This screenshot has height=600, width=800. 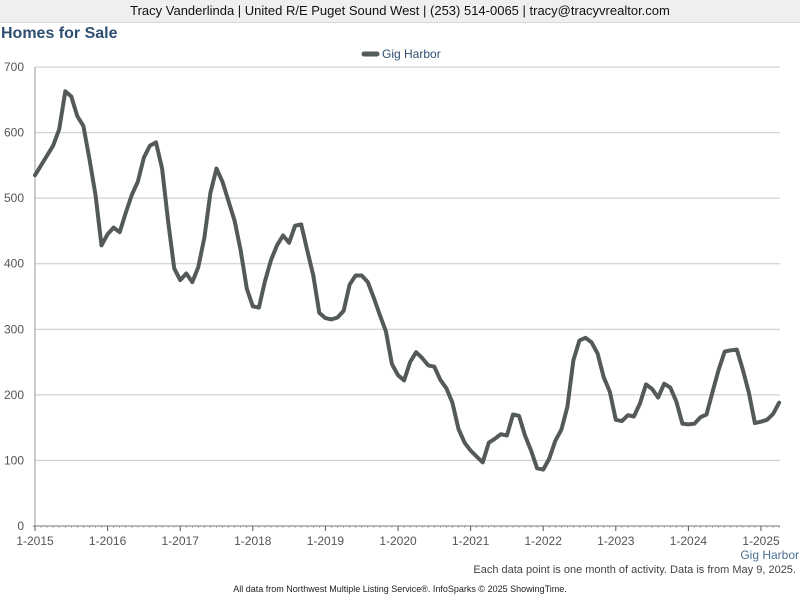 What do you see at coordinates (14, 395) in the screenshot?
I see `y-tick-label: 200` at bounding box center [14, 395].